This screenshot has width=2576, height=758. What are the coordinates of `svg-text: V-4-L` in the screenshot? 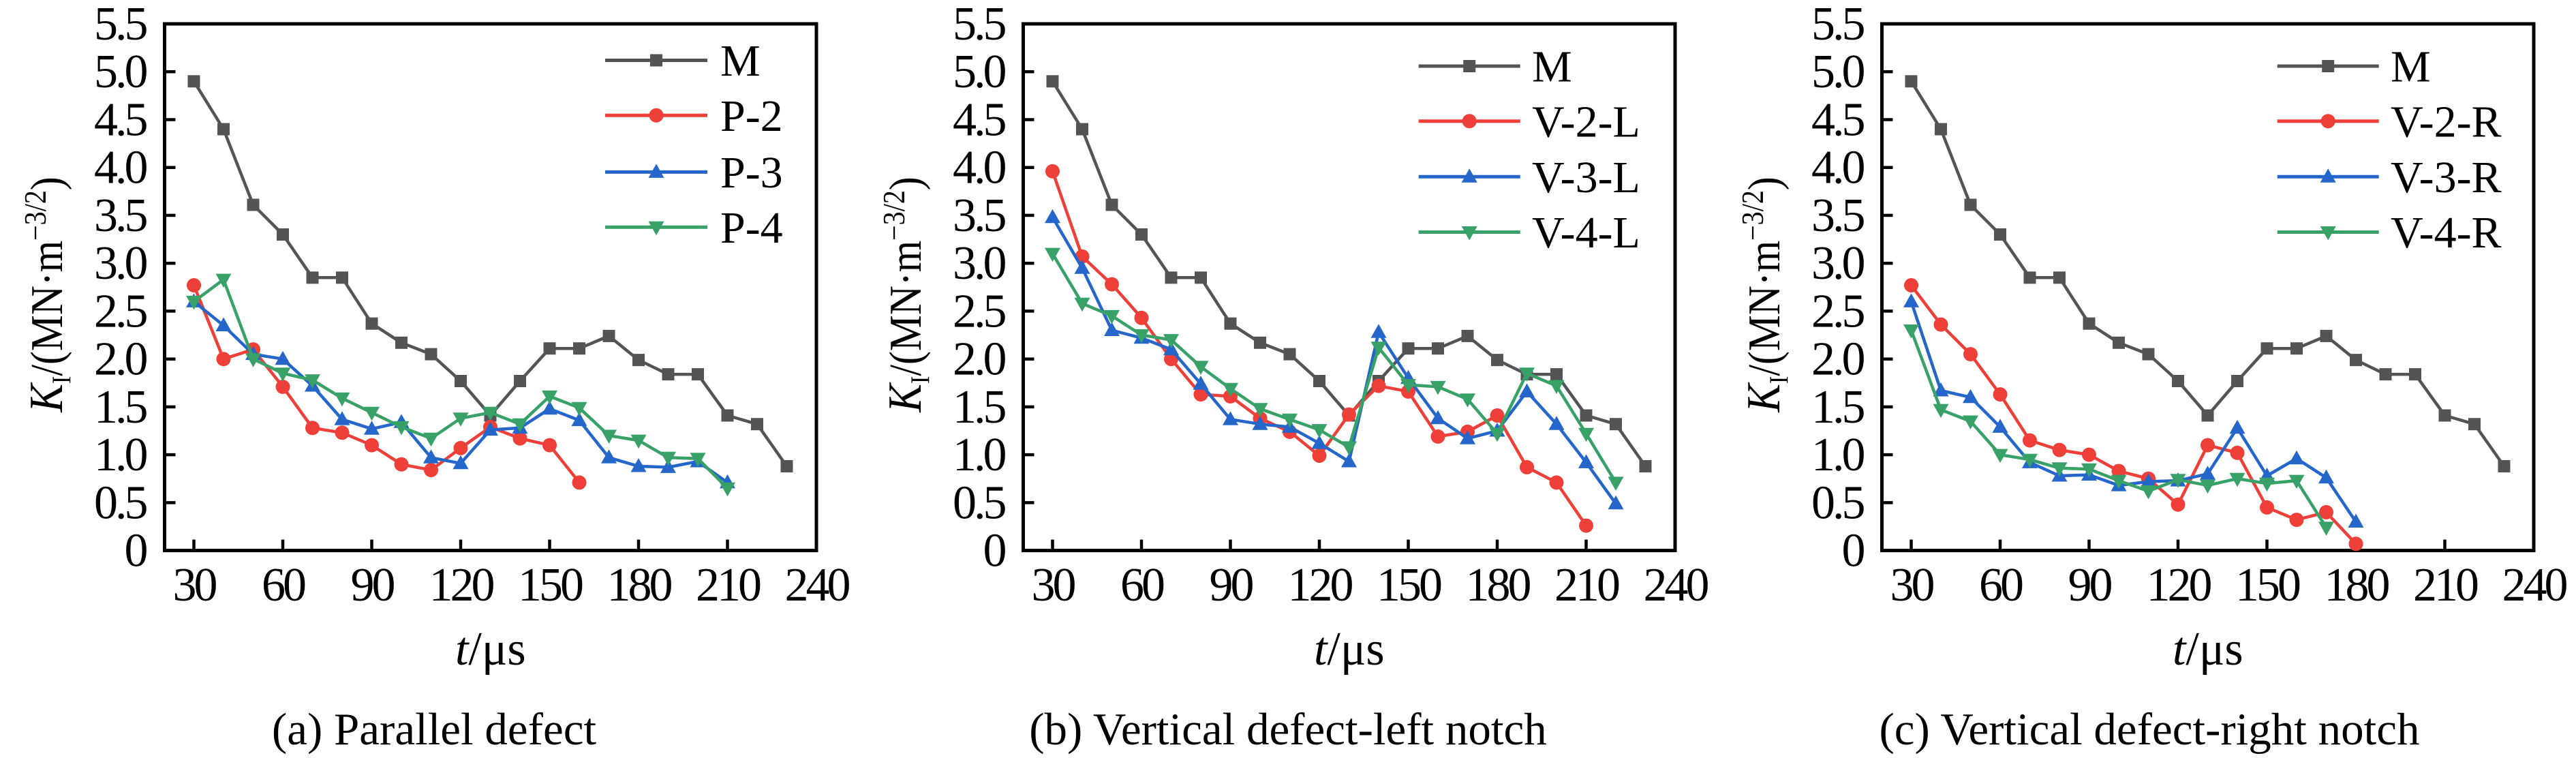 It's located at (1586, 233).